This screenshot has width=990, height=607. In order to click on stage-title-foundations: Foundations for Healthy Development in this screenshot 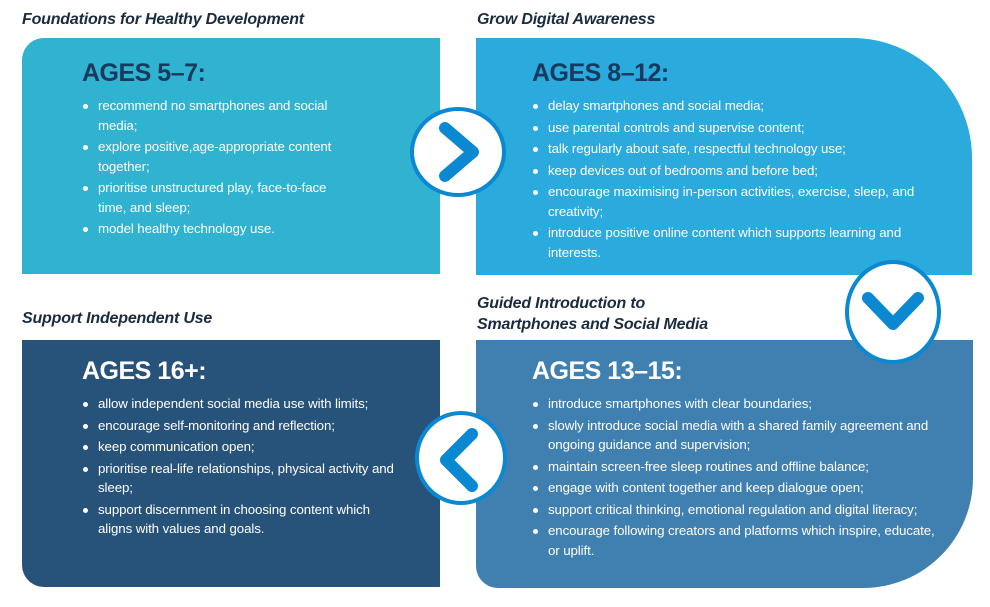, I will do `click(163, 19)`.